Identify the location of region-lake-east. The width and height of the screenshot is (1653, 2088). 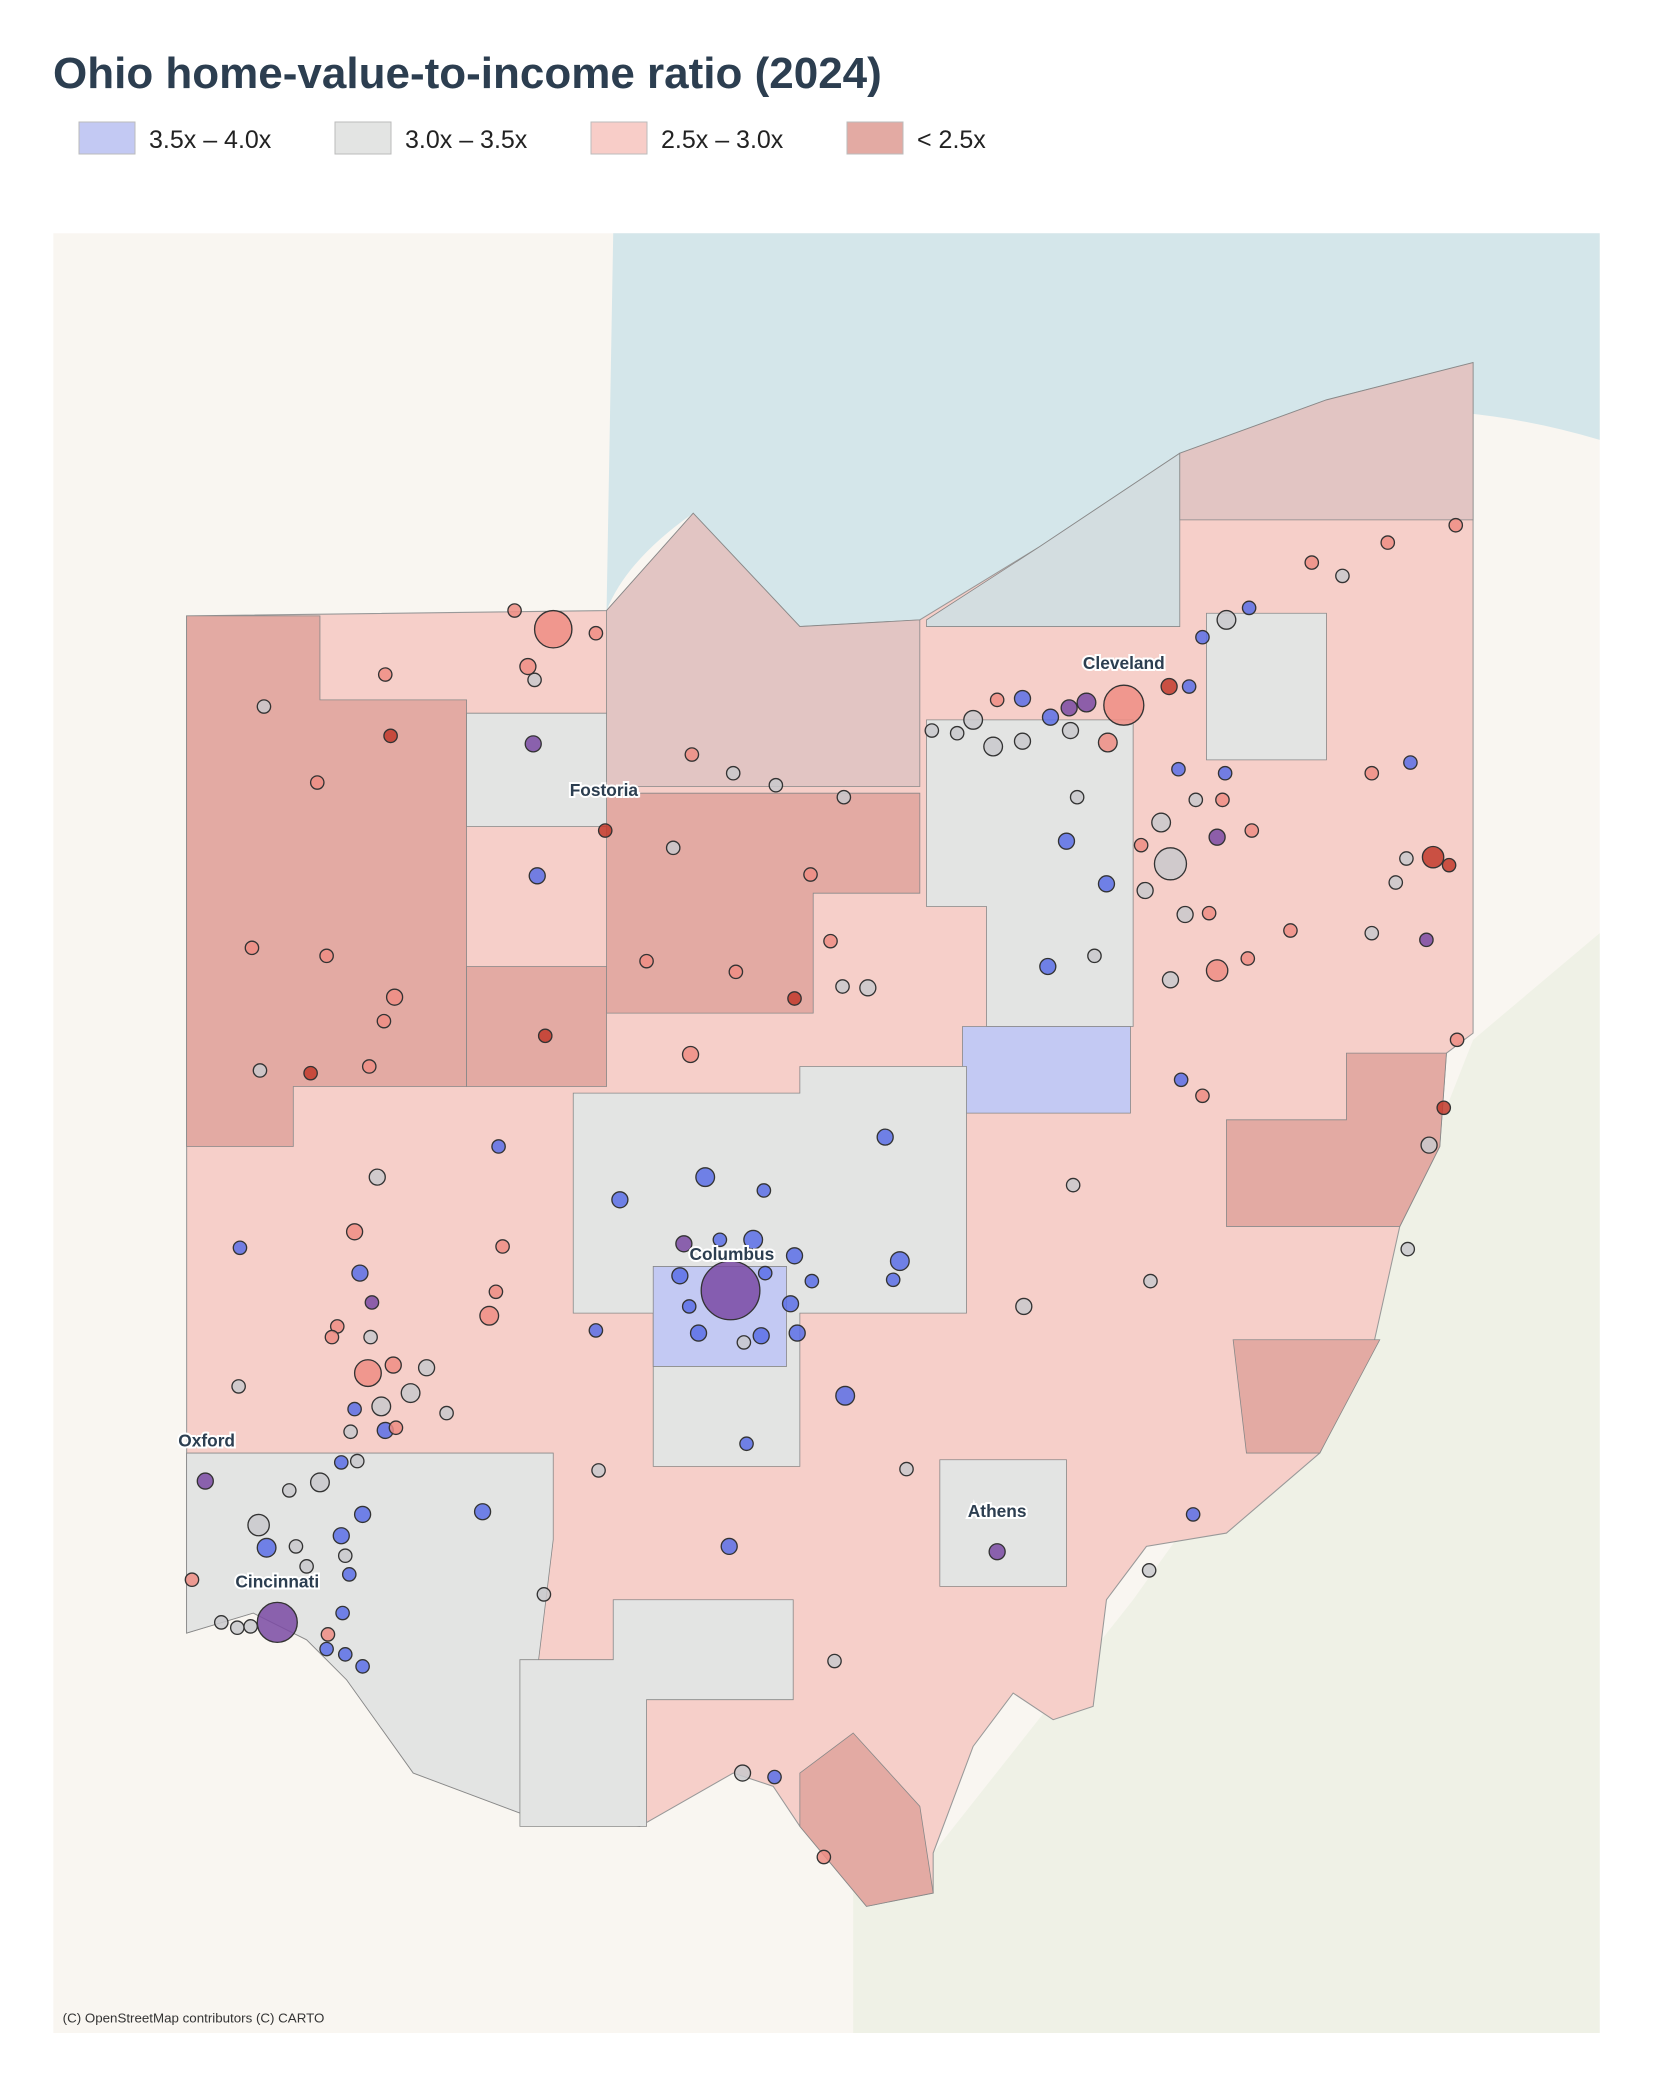
(1326, 441).